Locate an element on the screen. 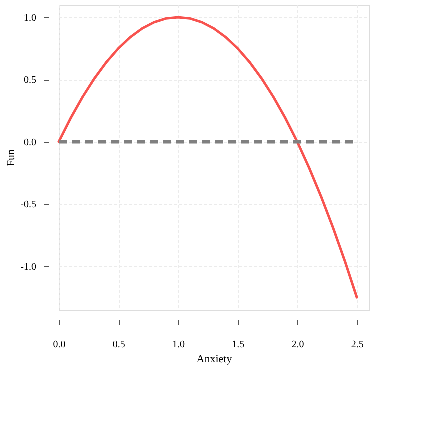  y-tick-label: 0.0 is located at coordinates (30, 142).